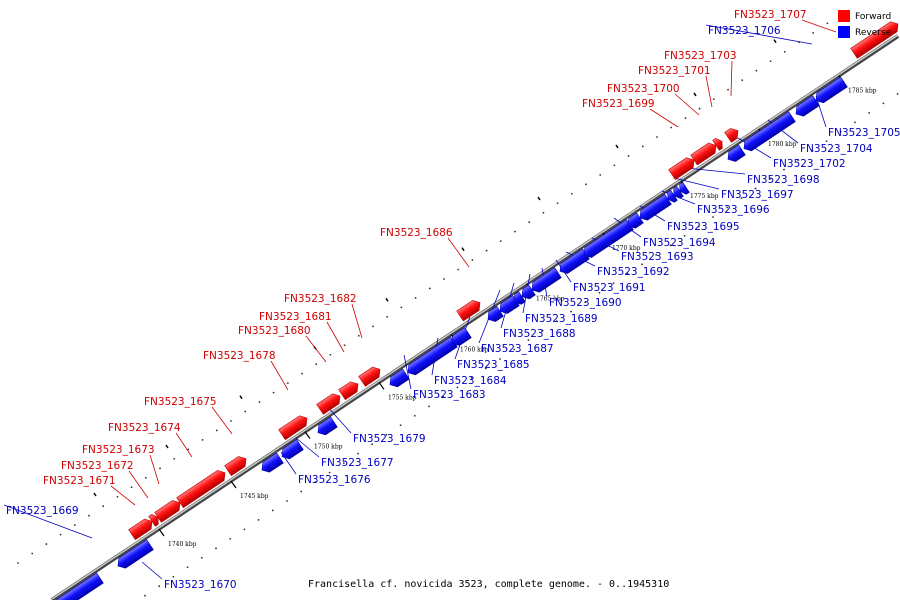  I want to click on gene-label-FN3523_1693: FN3523_1693, so click(657, 257).